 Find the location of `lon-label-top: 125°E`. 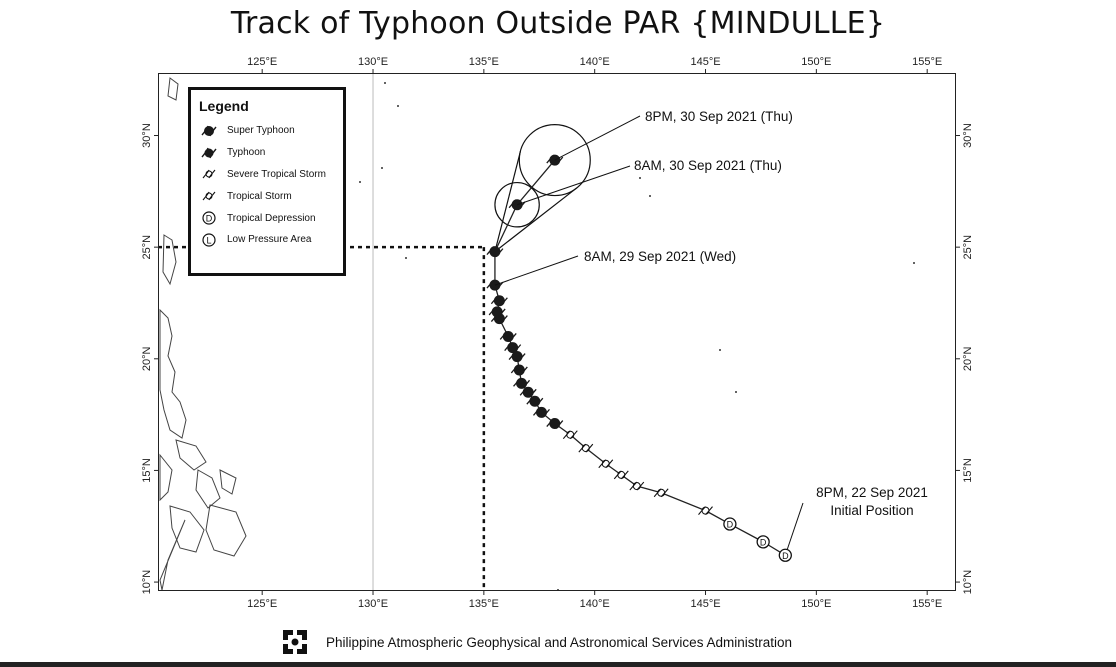

lon-label-top: 125°E is located at coordinates (262, 62).